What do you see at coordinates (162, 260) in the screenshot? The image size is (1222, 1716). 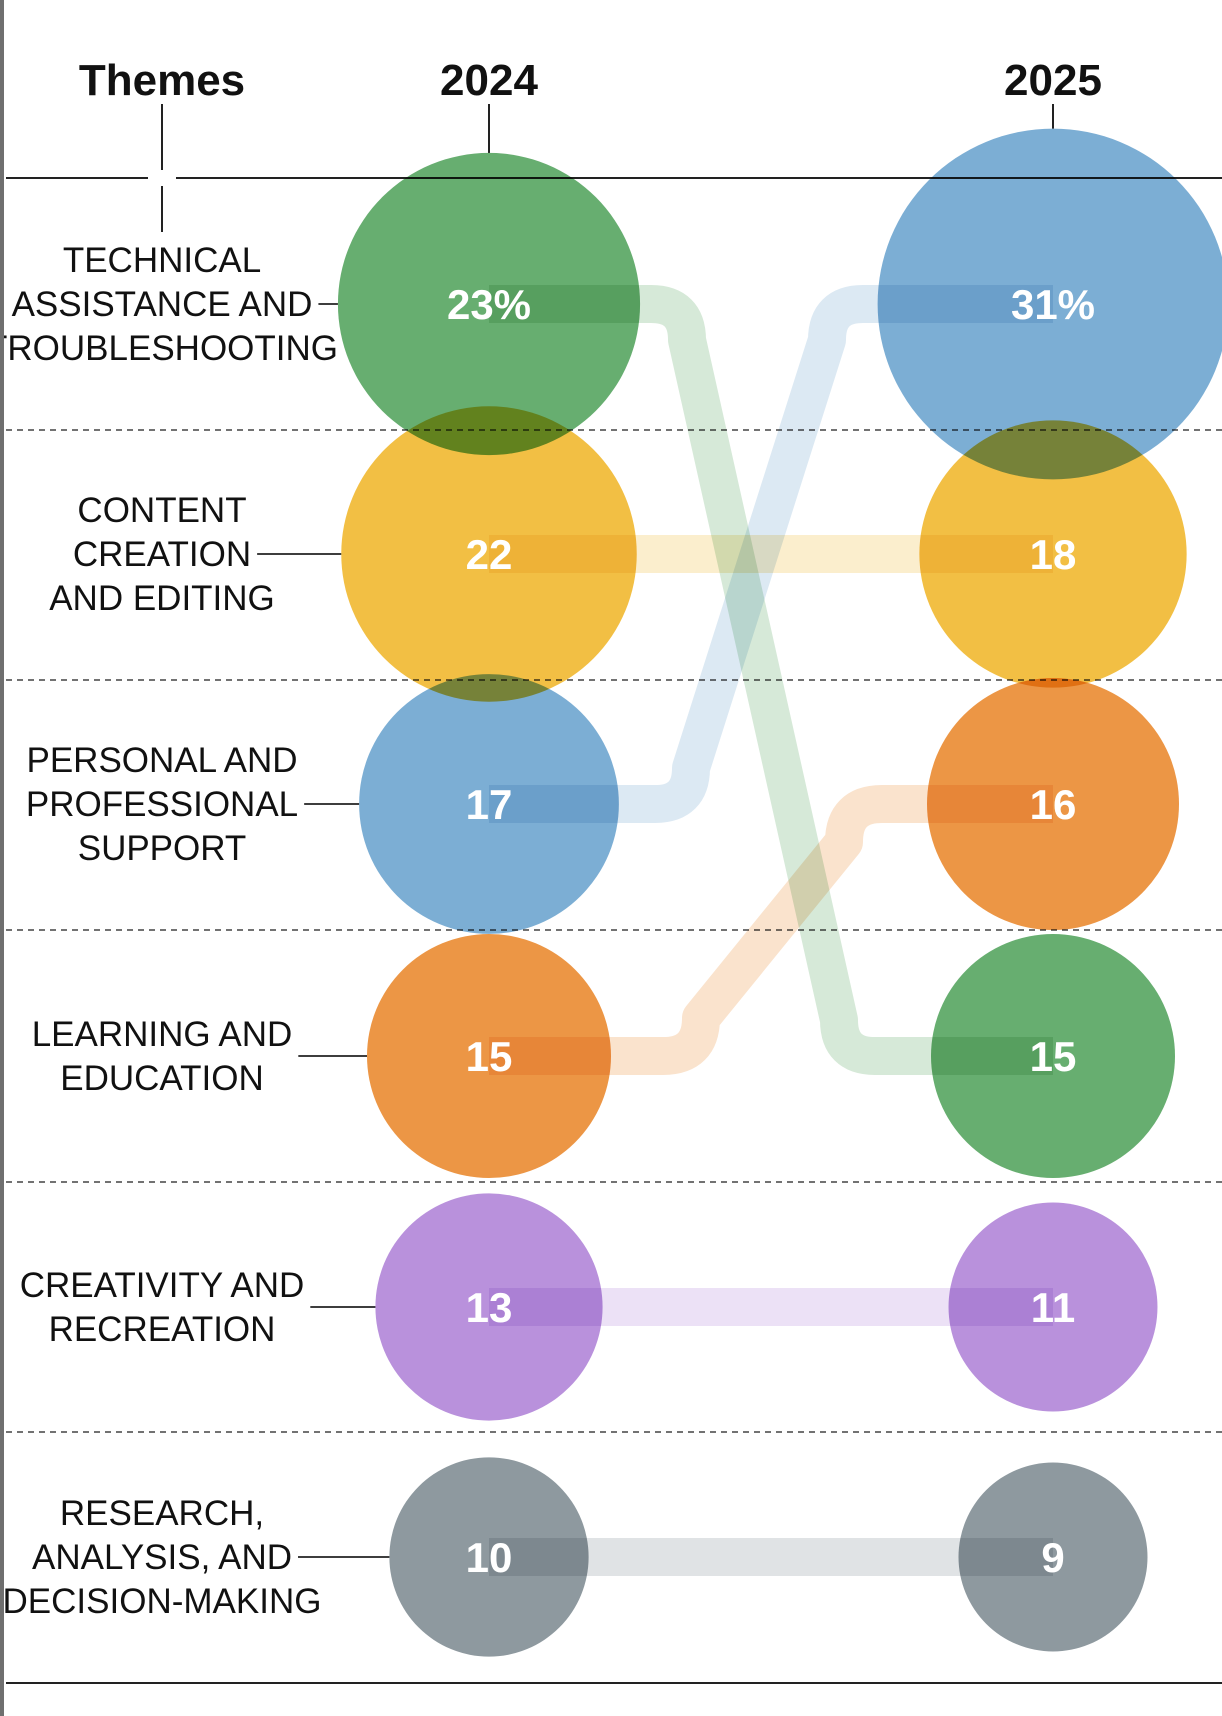 I see `theme-label-line: TECHNICAL` at bounding box center [162, 260].